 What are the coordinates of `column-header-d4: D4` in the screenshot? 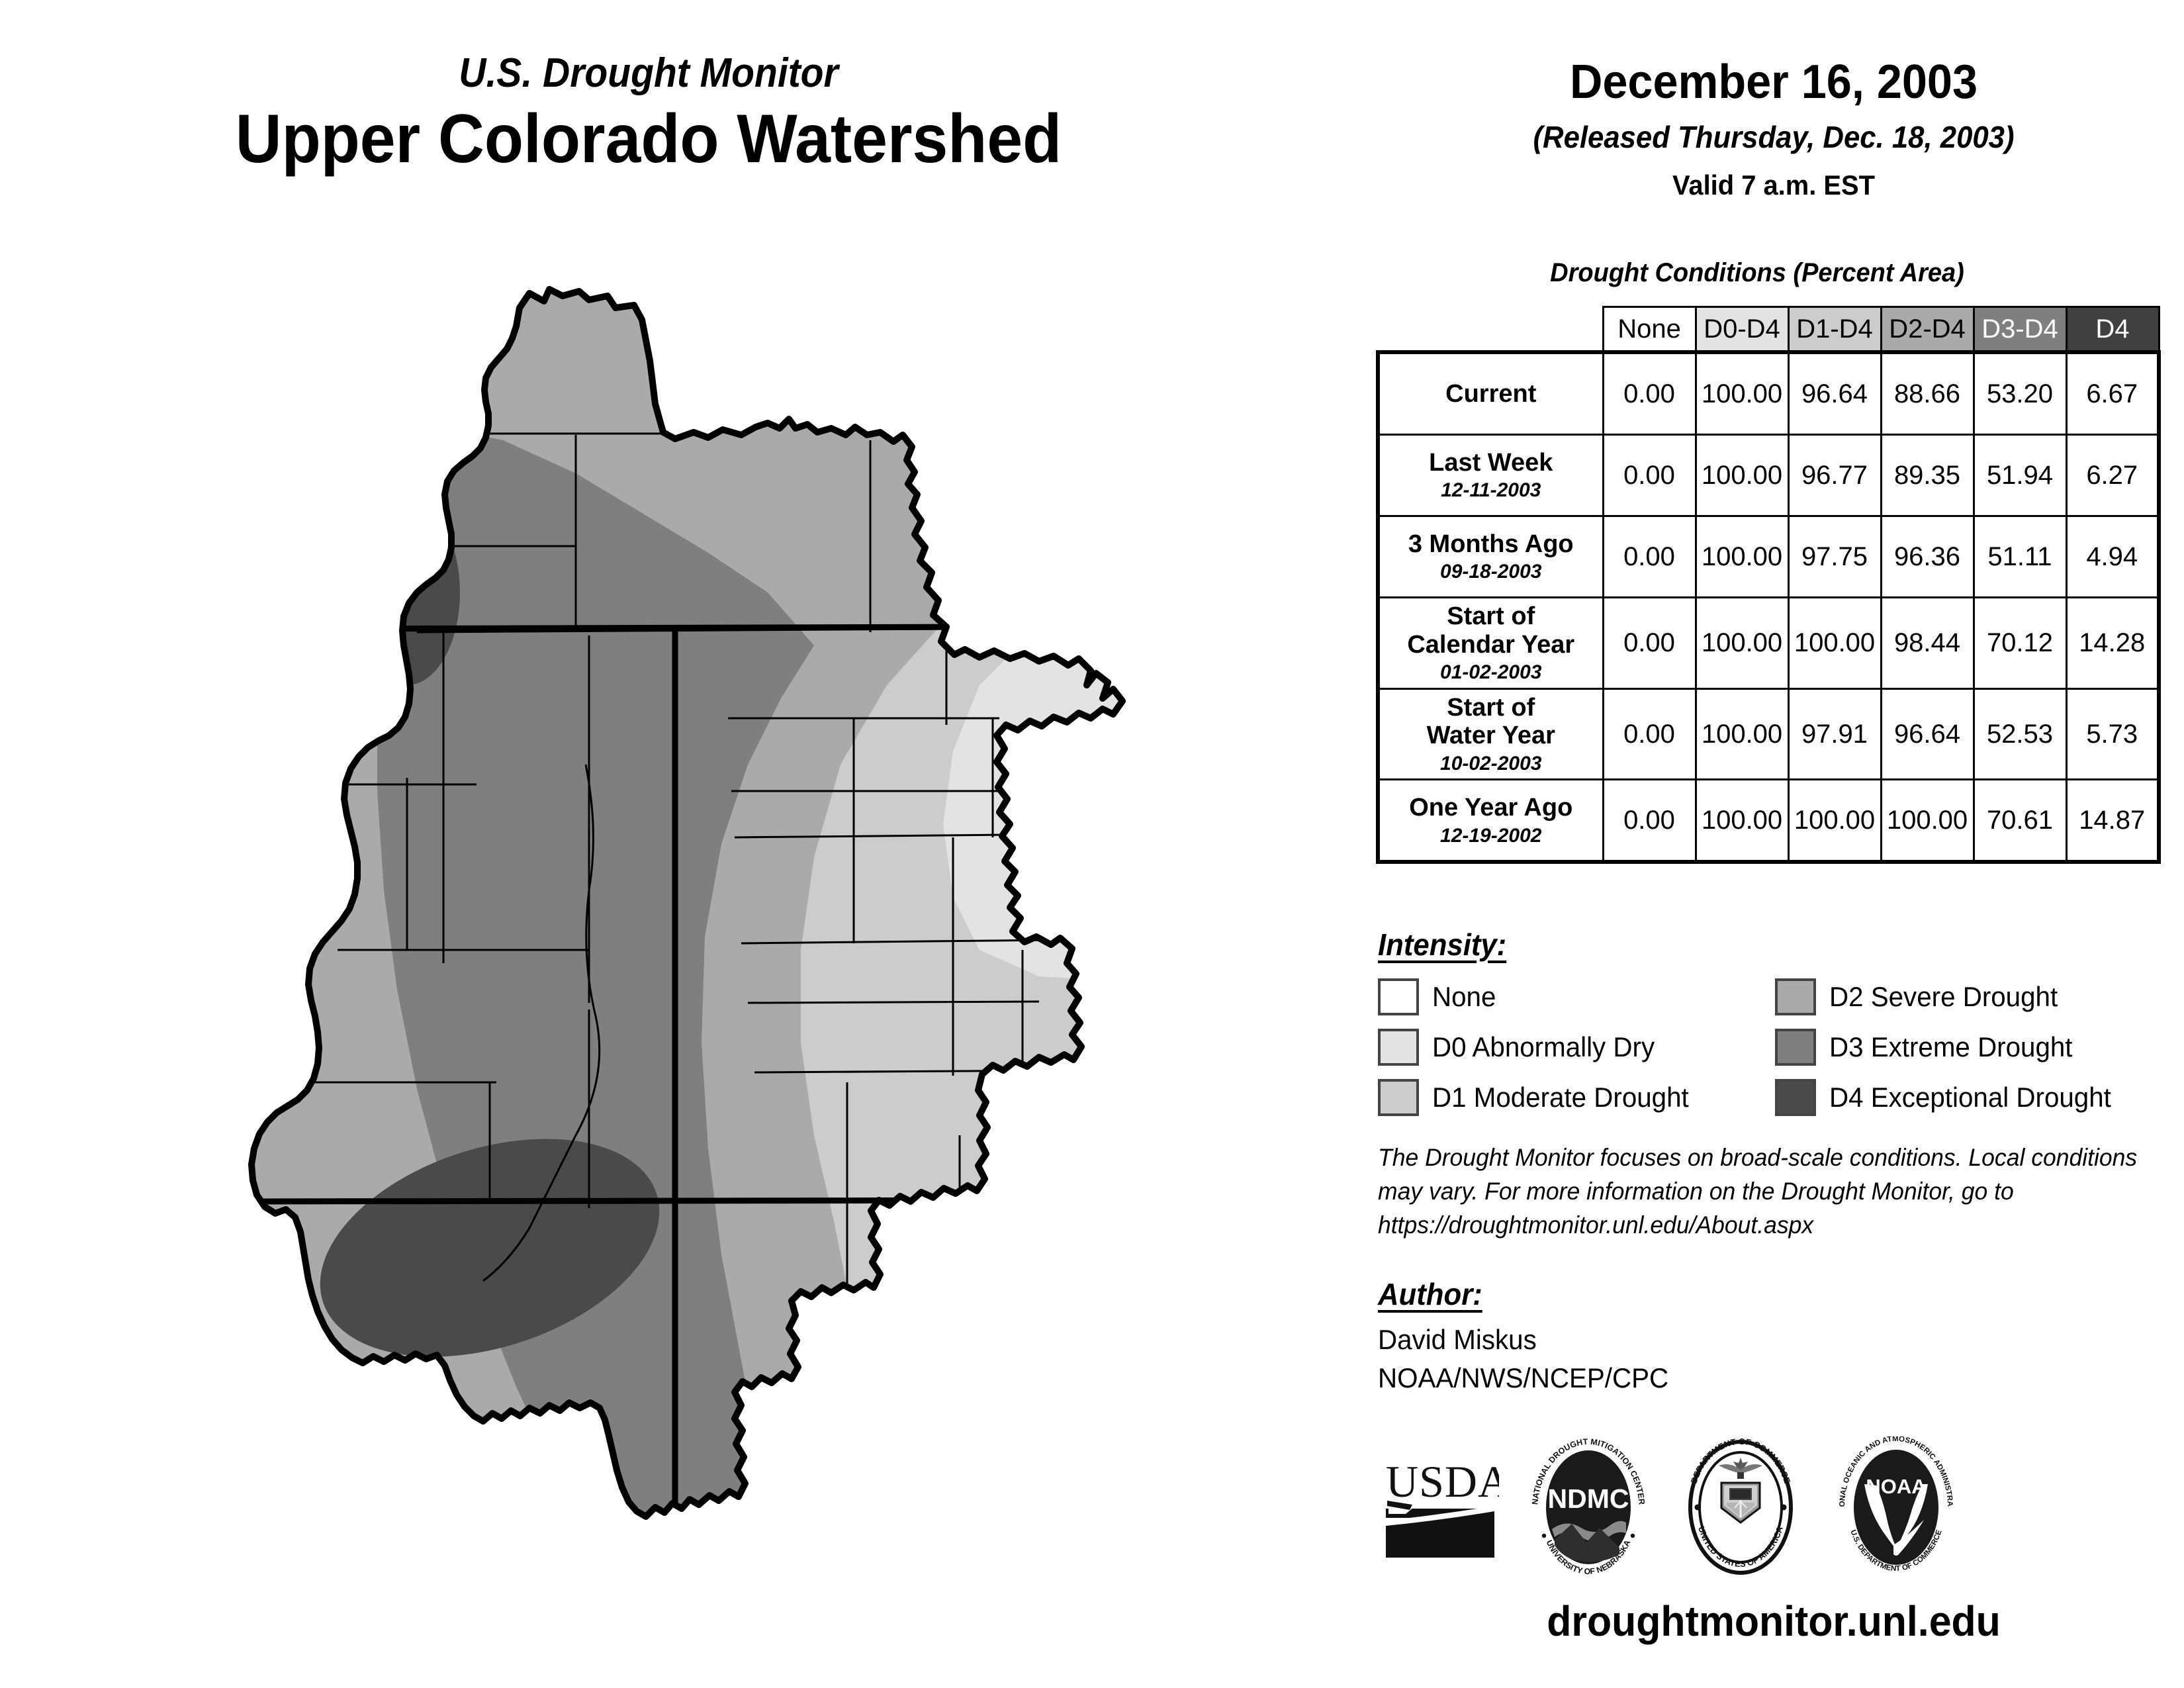 It's located at (2112, 330).